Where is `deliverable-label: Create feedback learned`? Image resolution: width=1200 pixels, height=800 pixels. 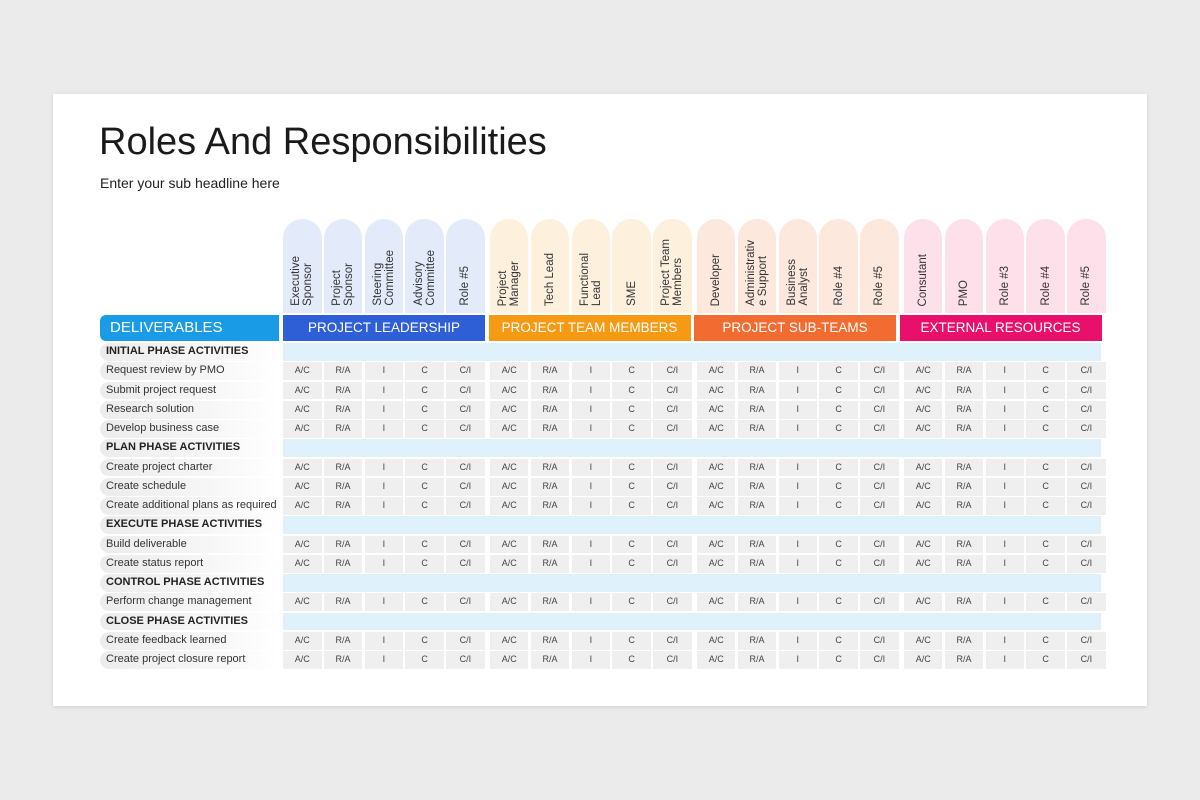
deliverable-label: Create feedback learned is located at coordinates (189, 640).